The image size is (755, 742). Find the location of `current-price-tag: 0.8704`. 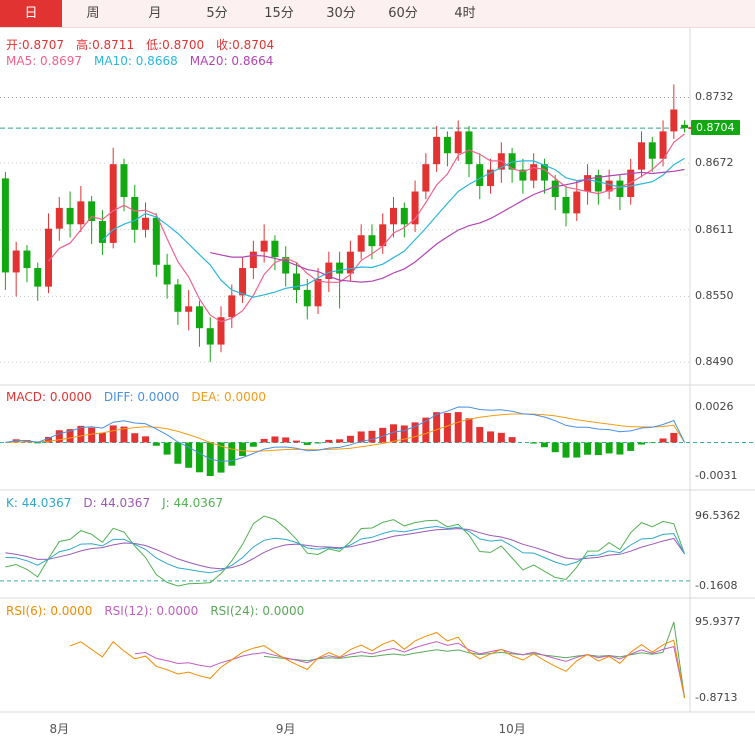

current-price-tag: 0.8704 is located at coordinates (715, 128).